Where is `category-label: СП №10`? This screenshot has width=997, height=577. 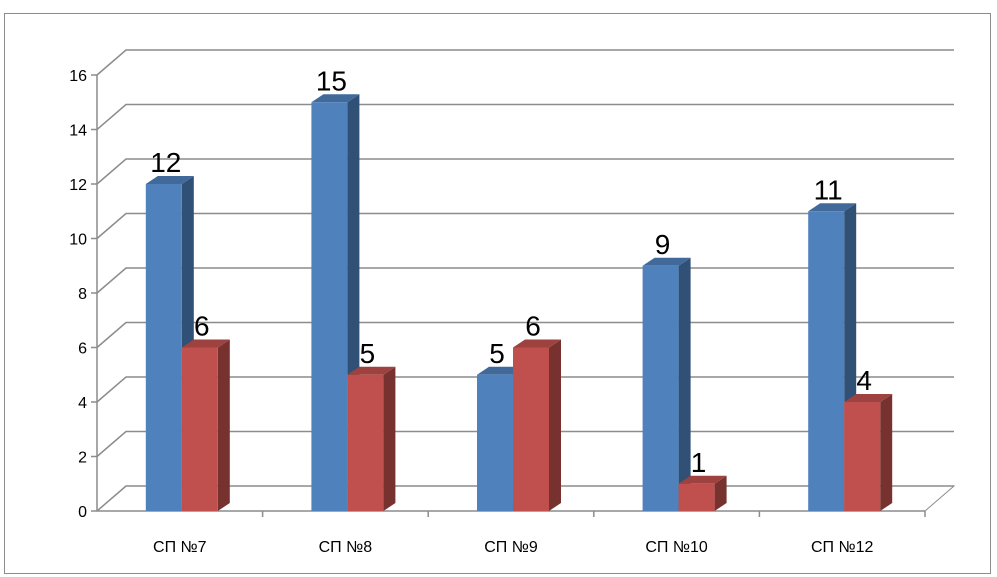 category-label: СП №10 is located at coordinates (676, 547).